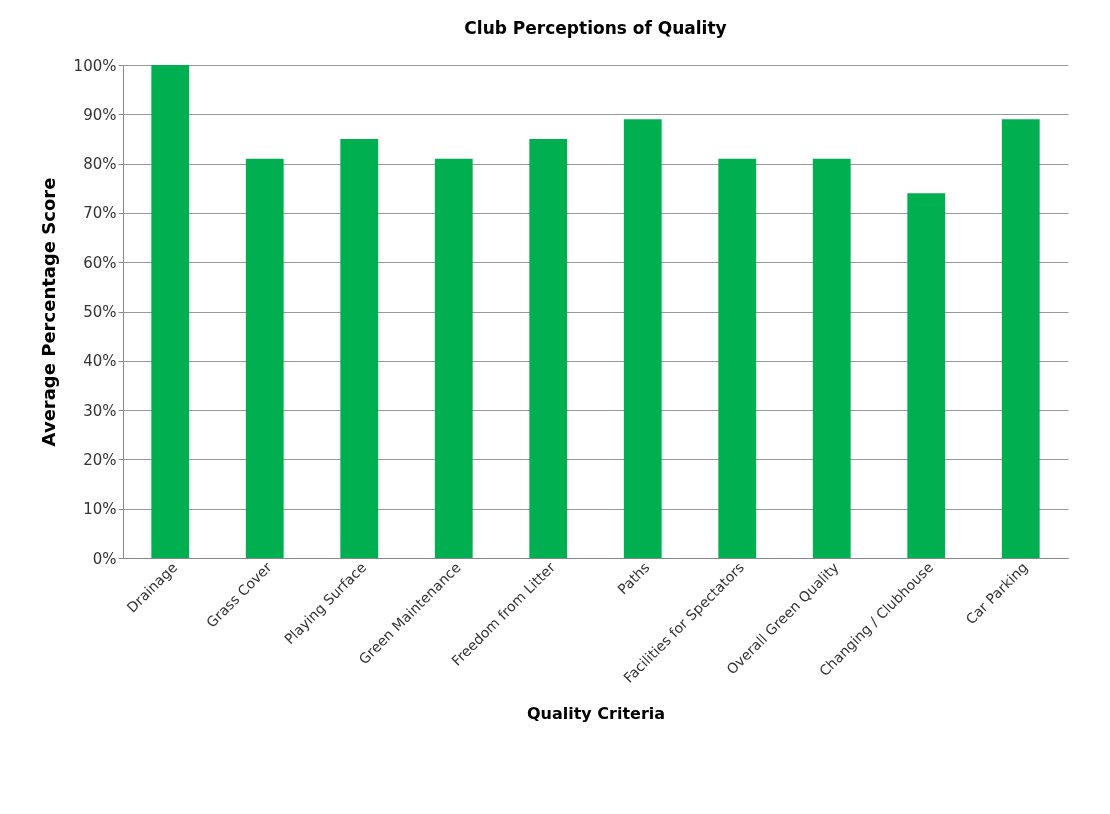 This screenshot has height=814, width=1110. Describe the element at coordinates (100, 114) in the screenshot. I see `y-tick-label: 90%` at that location.